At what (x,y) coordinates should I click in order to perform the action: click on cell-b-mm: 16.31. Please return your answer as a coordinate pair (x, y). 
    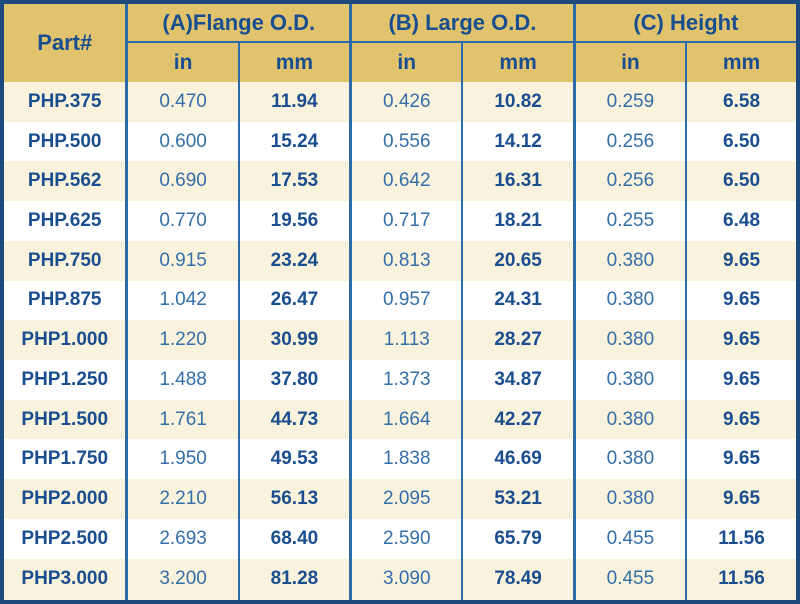
    Looking at the image, I should click on (518, 181).